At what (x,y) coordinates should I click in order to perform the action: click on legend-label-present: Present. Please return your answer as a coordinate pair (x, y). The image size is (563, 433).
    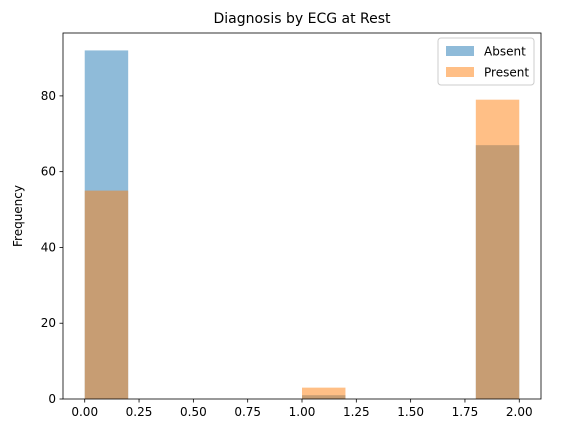
    Looking at the image, I should click on (506, 73).